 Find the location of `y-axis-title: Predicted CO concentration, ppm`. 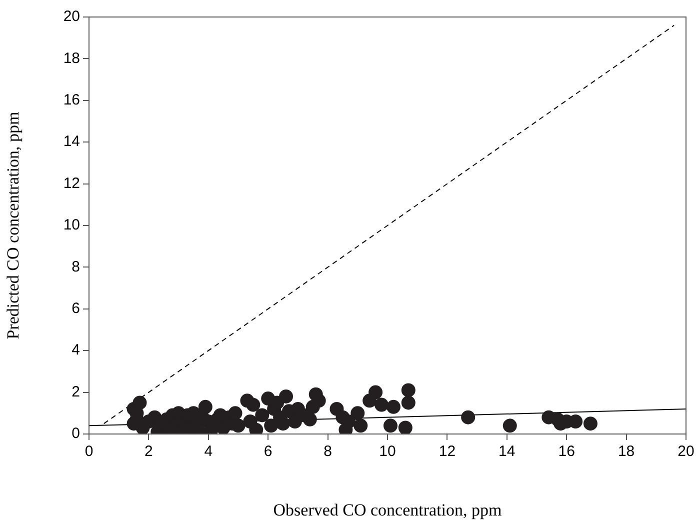

y-axis-title: Predicted CO concentration, ppm is located at coordinates (13, 226).